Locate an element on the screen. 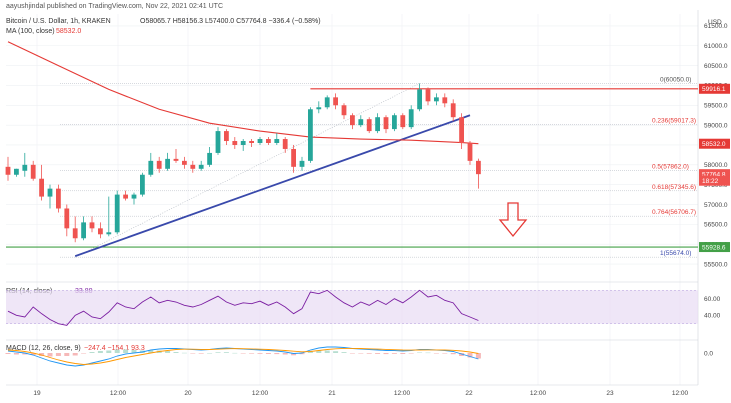 The height and width of the screenshot is (403, 731). fib-label: 0.618(57345.6) is located at coordinates (674, 187).